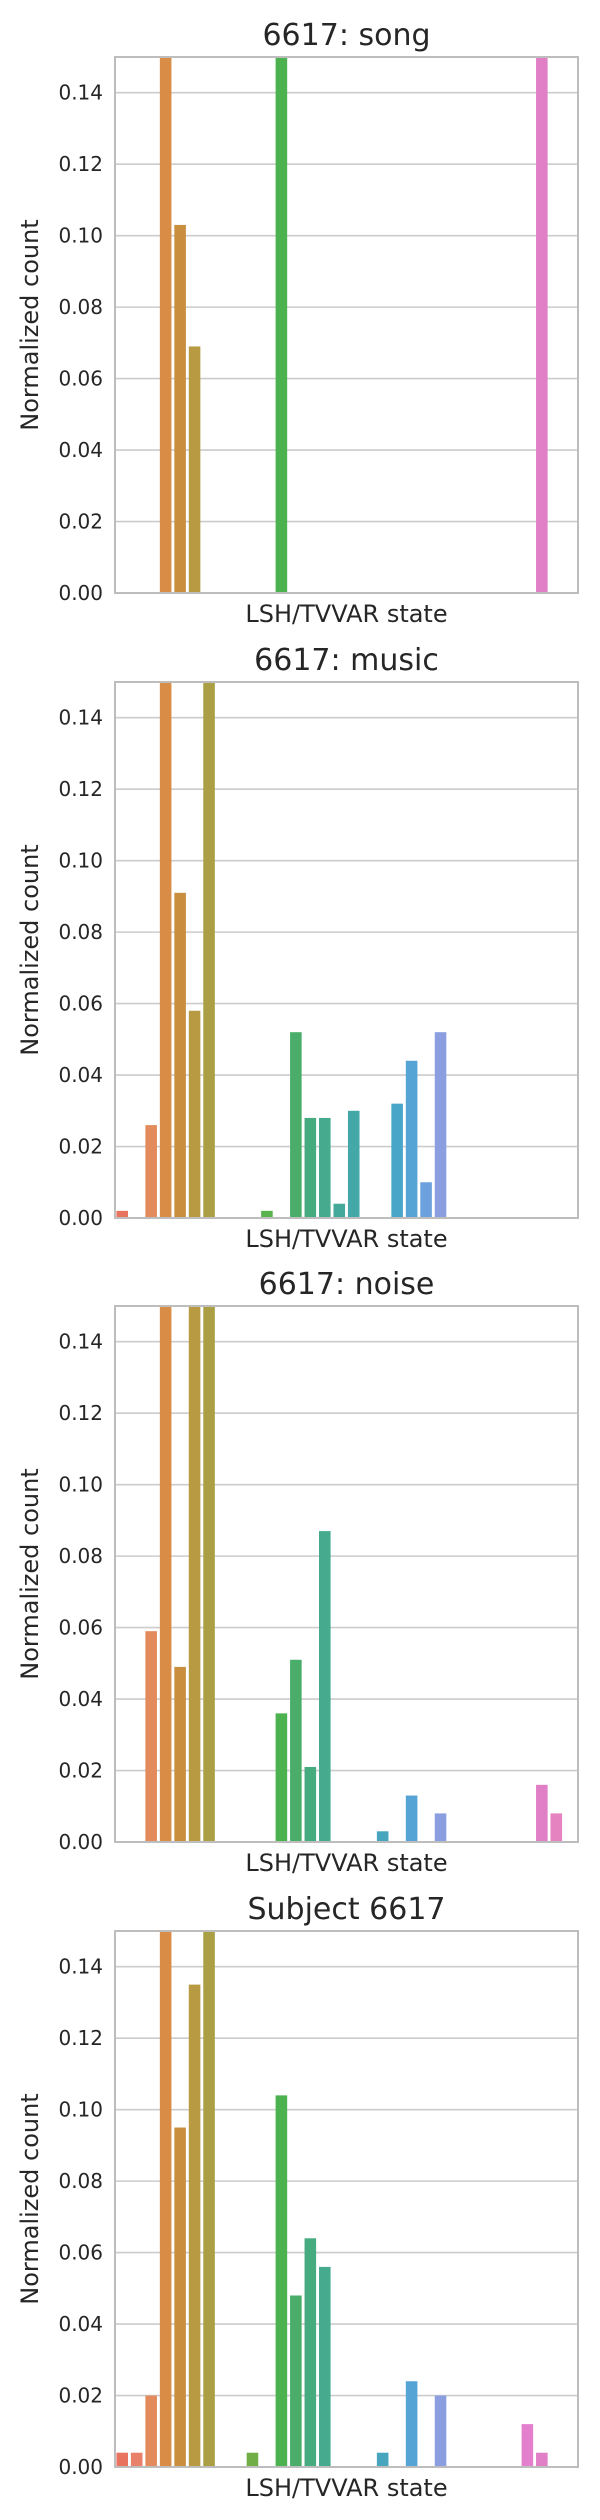 This screenshot has height=2520, width=600. What do you see at coordinates (346, 660) in the screenshot?
I see `chart-title: 6617: music` at bounding box center [346, 660].